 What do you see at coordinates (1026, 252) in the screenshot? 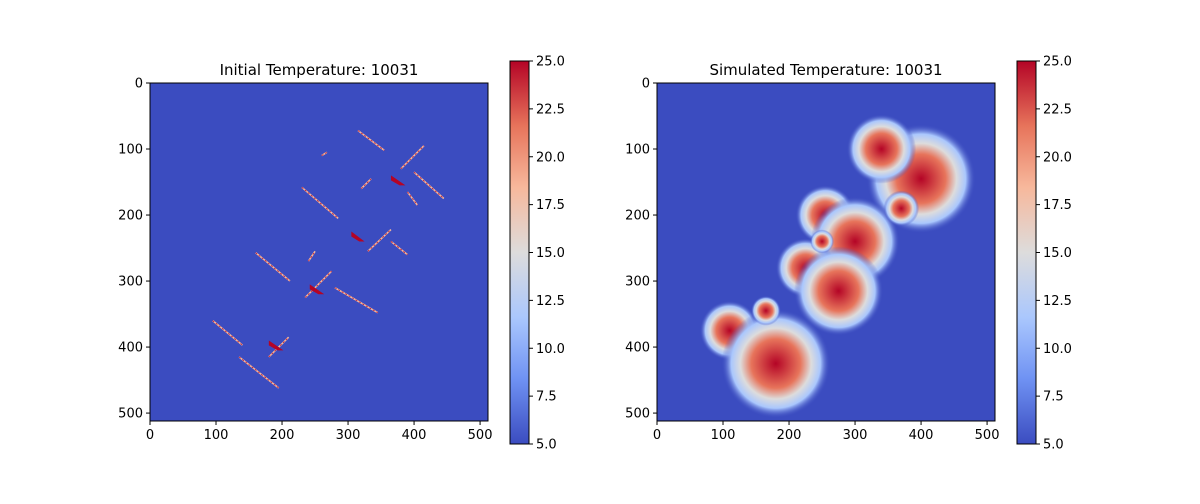
I see `right-colorbar` at bounding box center [1026, 252].